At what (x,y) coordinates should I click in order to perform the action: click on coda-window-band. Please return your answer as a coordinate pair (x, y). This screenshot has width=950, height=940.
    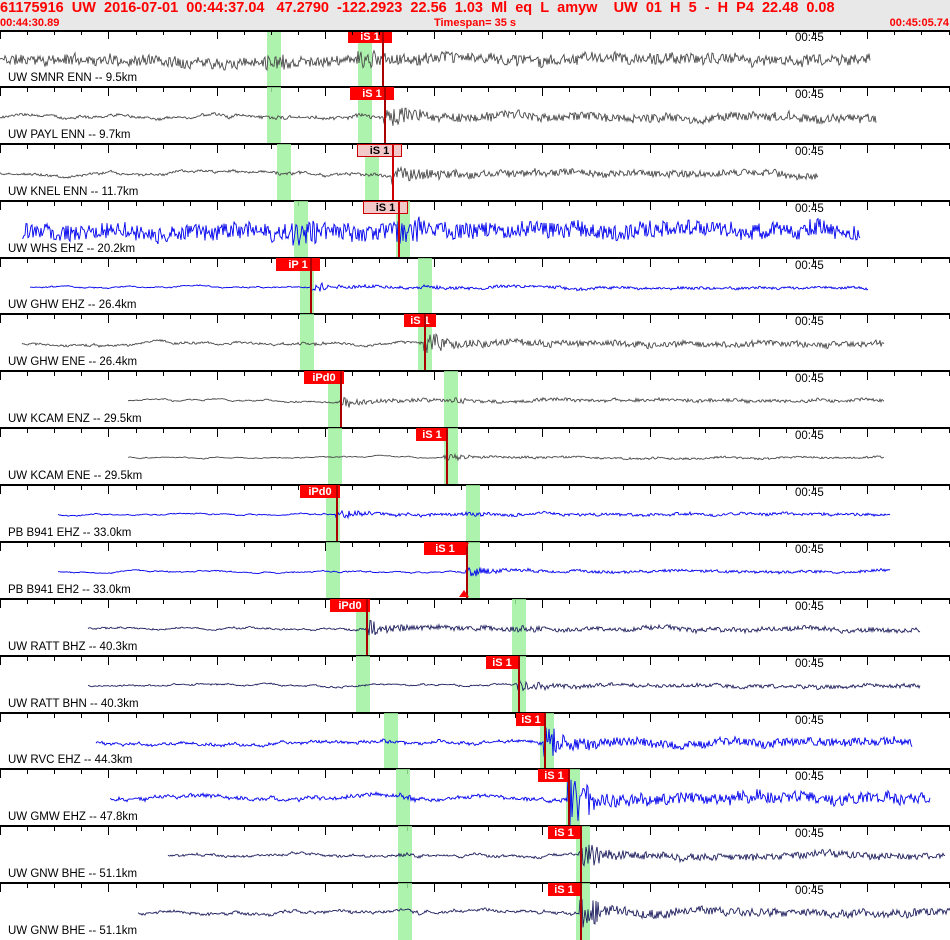
    Looking at the image, I should click on (405, 855).